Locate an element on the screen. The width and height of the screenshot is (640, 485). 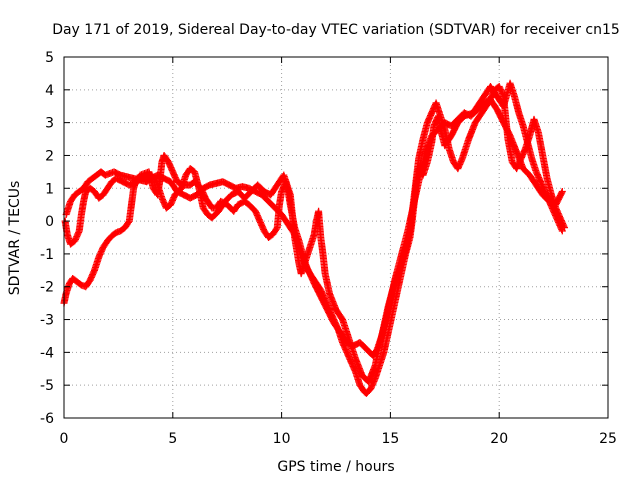
y-tick-label: 1 is located at coordinates (49, 189).